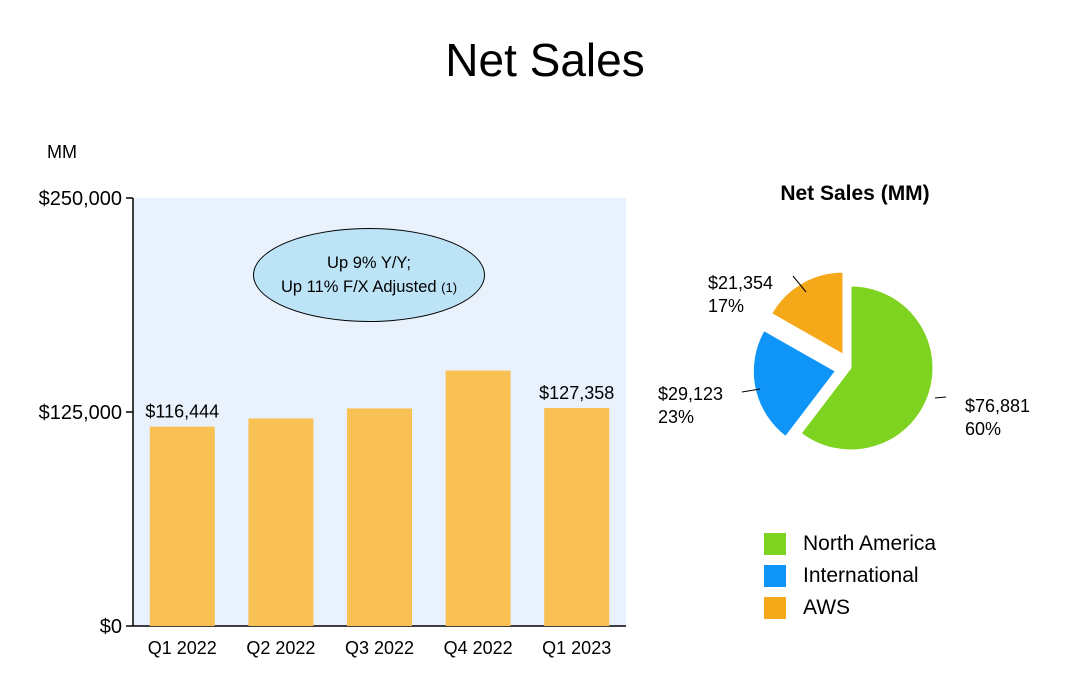 The width and height of the screenshot is (1090, 695). Describe the element at coordinates (369, 262) in the screenshot. I see `callout-line1: Up 9% Y/Y;` at that location.